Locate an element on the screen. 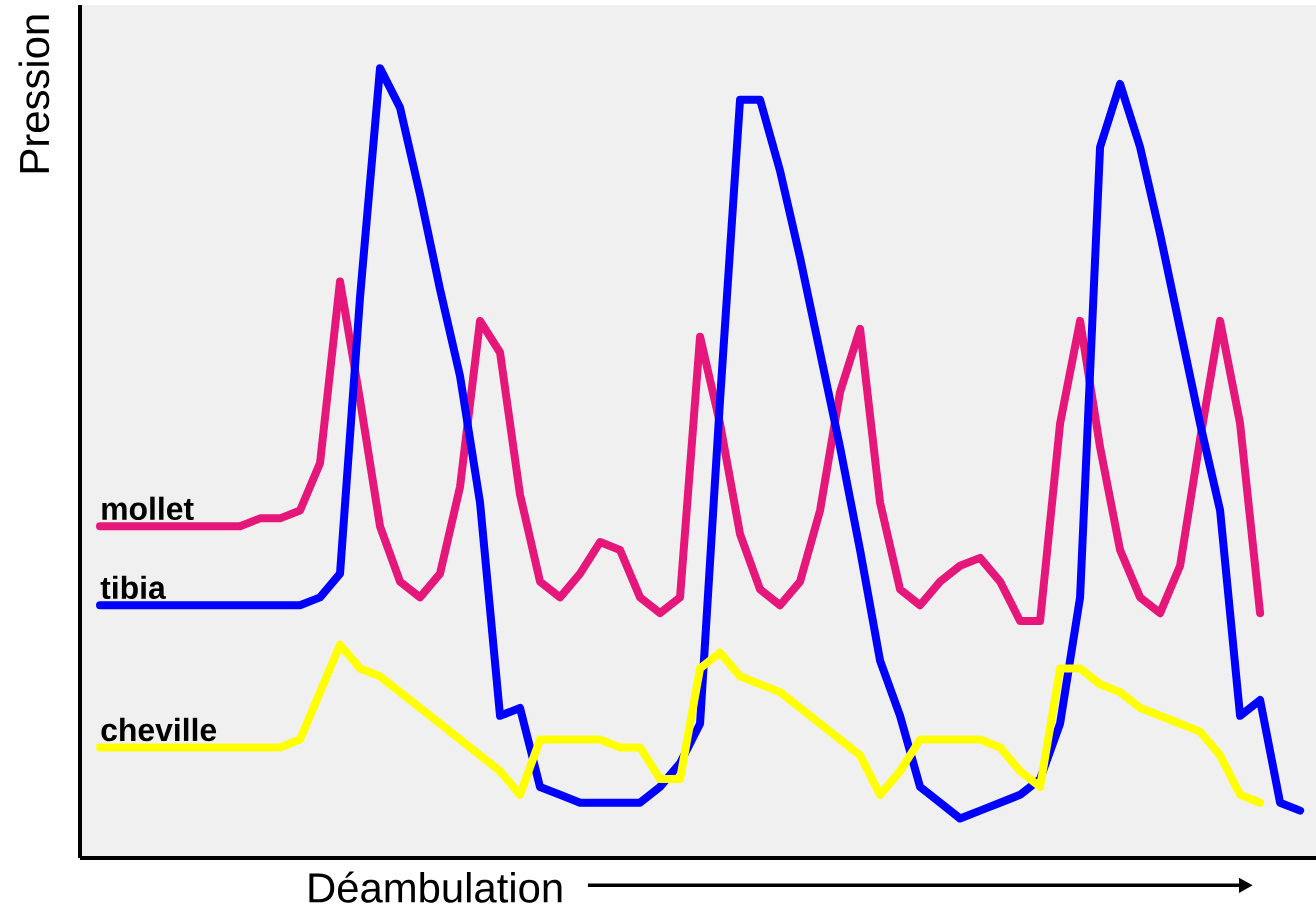 Image resolution: width=1316 pixels, height=919 pixels. series-label: tibia is located at coordinates (133, 587).